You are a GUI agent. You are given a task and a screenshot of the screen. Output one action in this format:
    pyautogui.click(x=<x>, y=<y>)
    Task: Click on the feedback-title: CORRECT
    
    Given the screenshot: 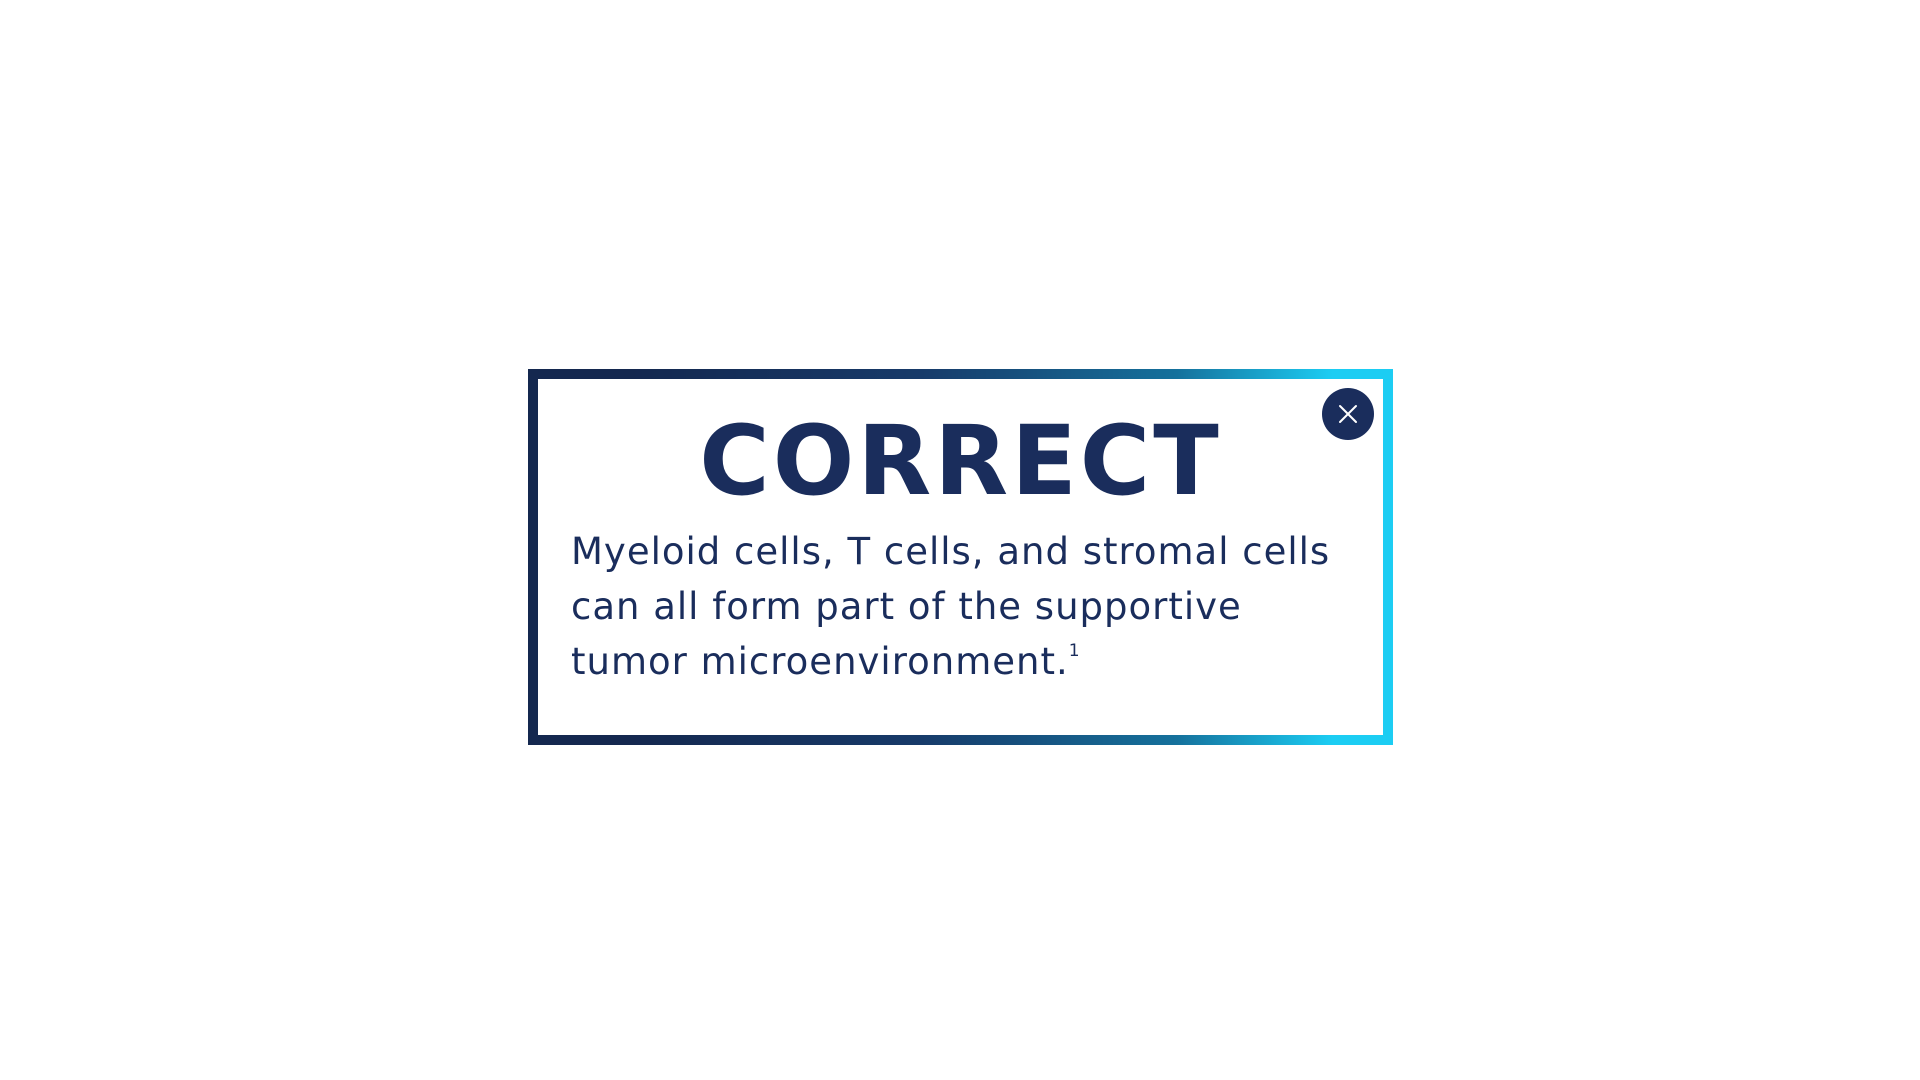 What is the action you would take?
    pyautogui.click(x=960, y=461)
    